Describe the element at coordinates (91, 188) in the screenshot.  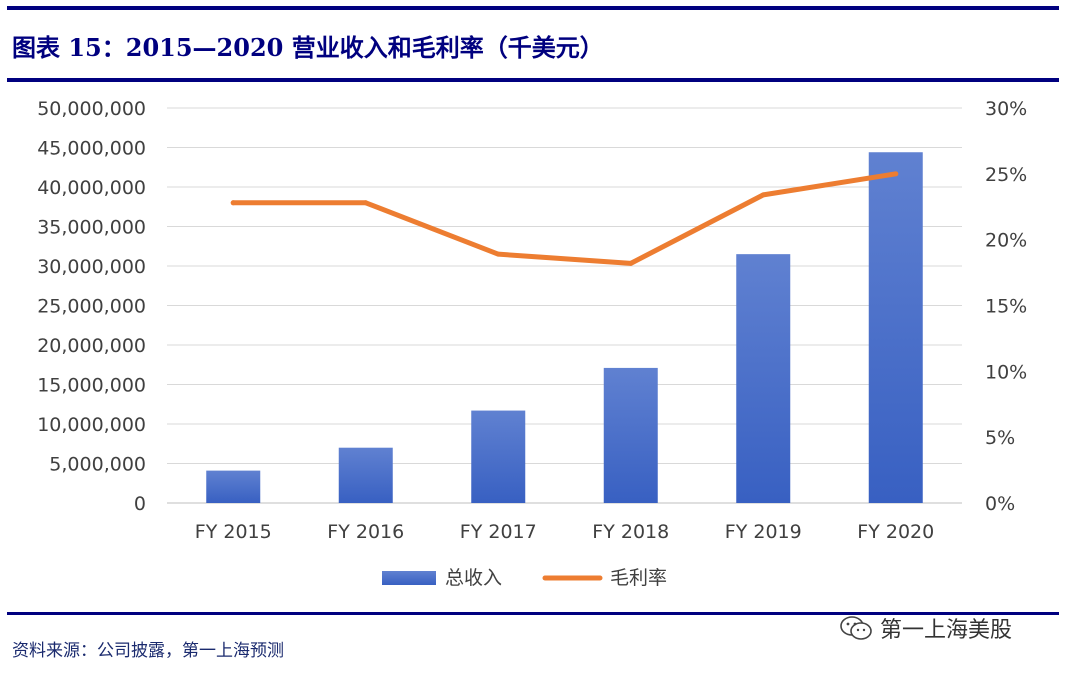
I see `y-left-tick-label: 40,000,000` at that location.